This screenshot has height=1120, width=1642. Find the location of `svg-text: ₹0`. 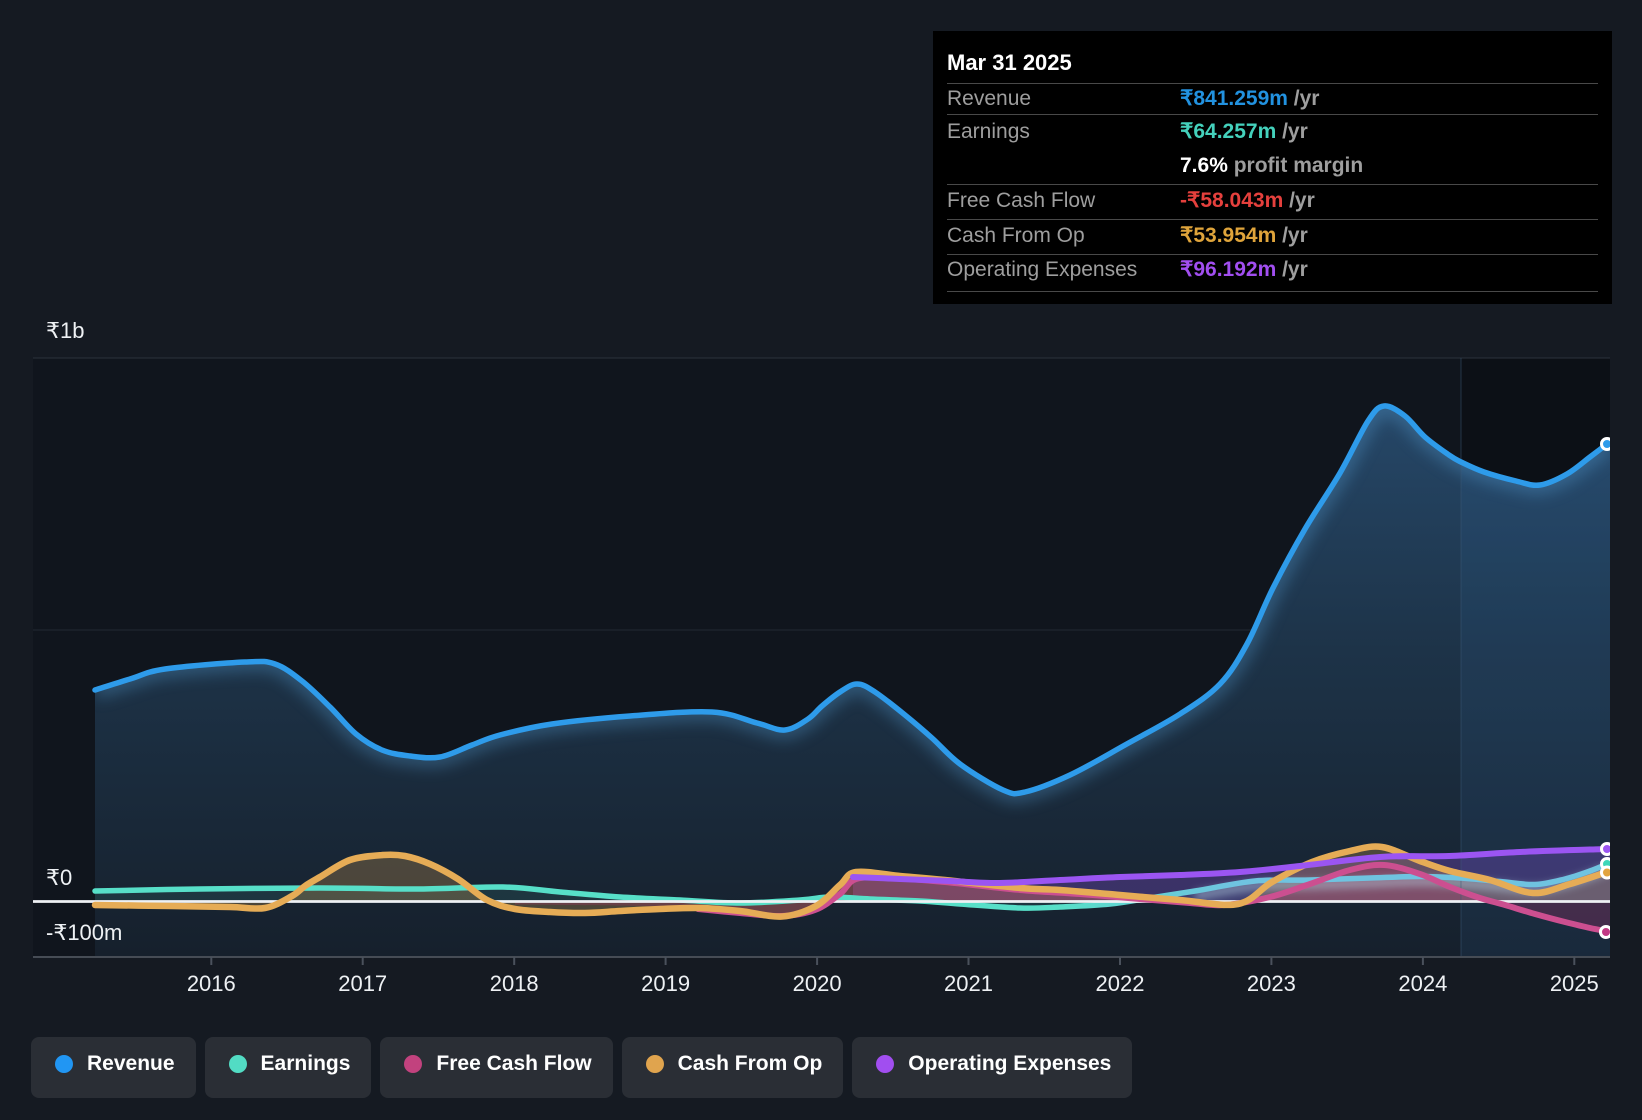

svg-text: ₹0 is located at coordinates (59, 877).